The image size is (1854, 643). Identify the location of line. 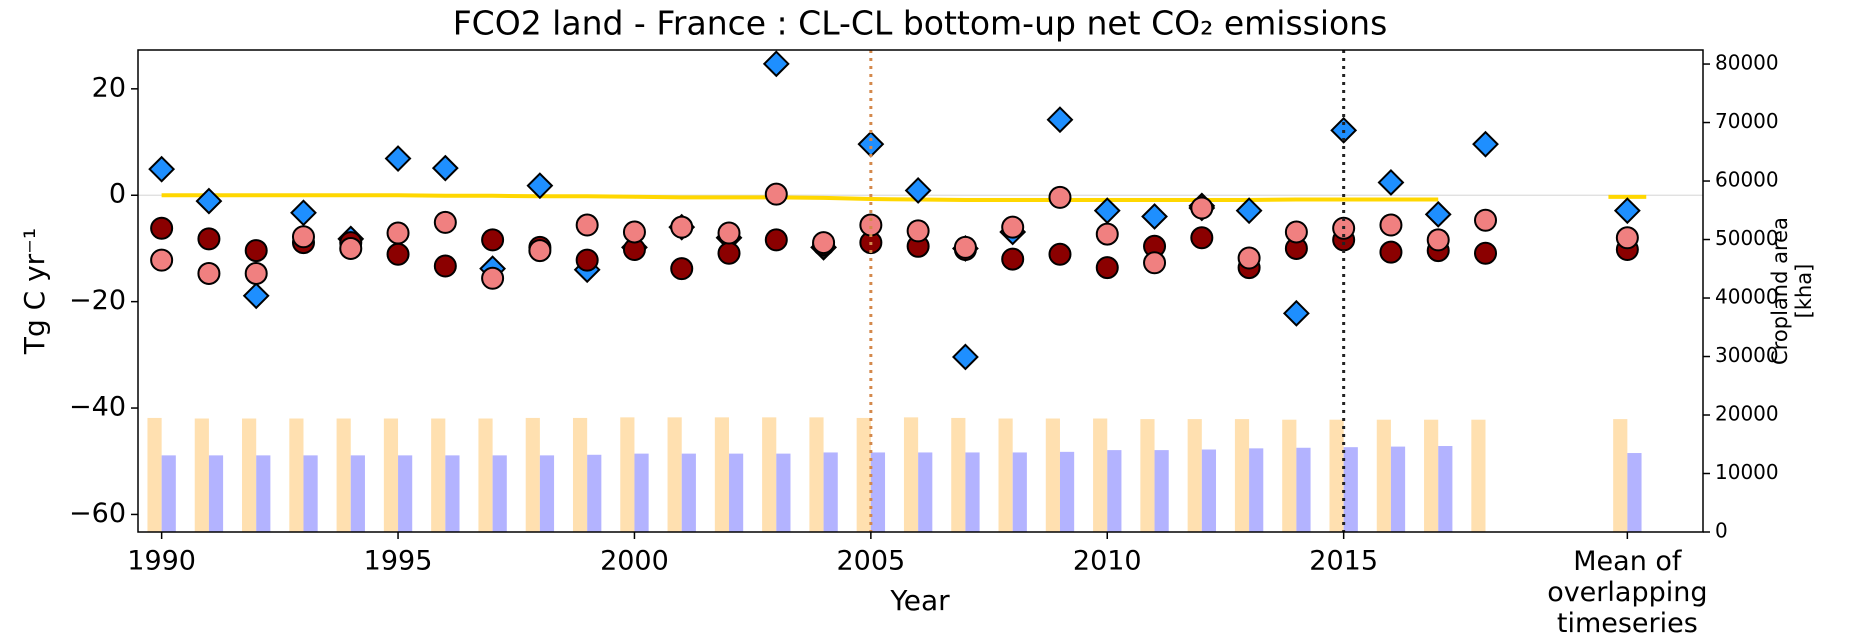
(800, 197).